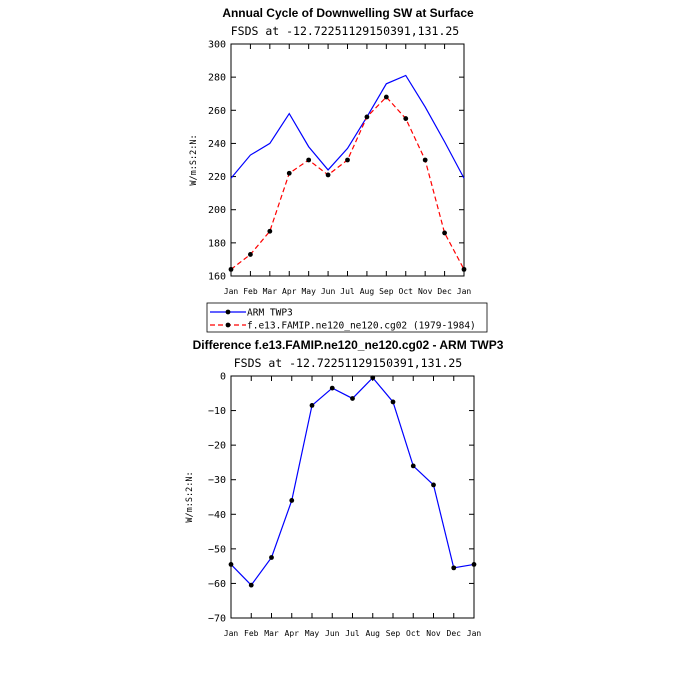  I want to click on y-tick-label: 280, so click(217, 78).